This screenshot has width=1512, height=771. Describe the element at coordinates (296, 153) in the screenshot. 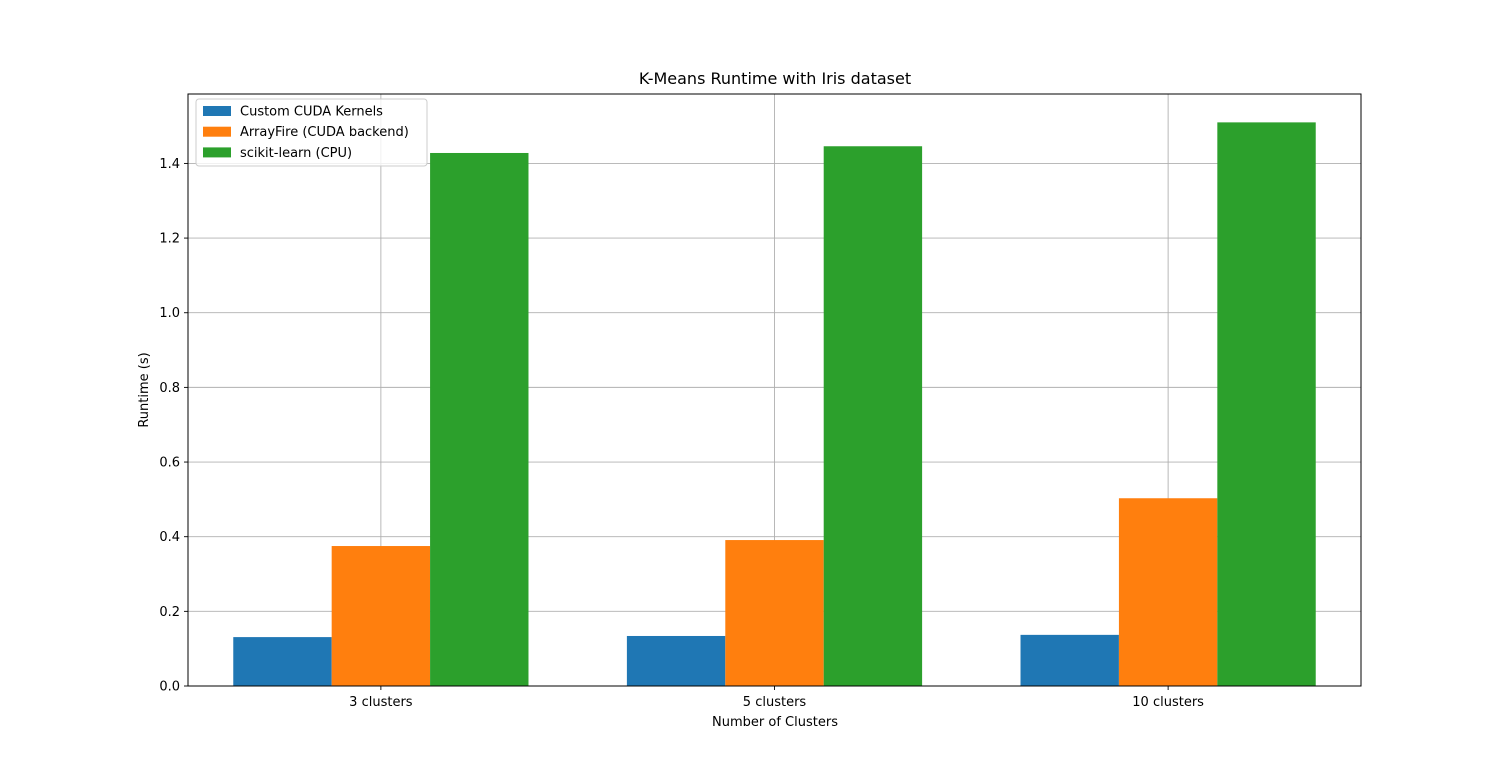

I see `legend-label: scikit-learn (CPU)` at that location.